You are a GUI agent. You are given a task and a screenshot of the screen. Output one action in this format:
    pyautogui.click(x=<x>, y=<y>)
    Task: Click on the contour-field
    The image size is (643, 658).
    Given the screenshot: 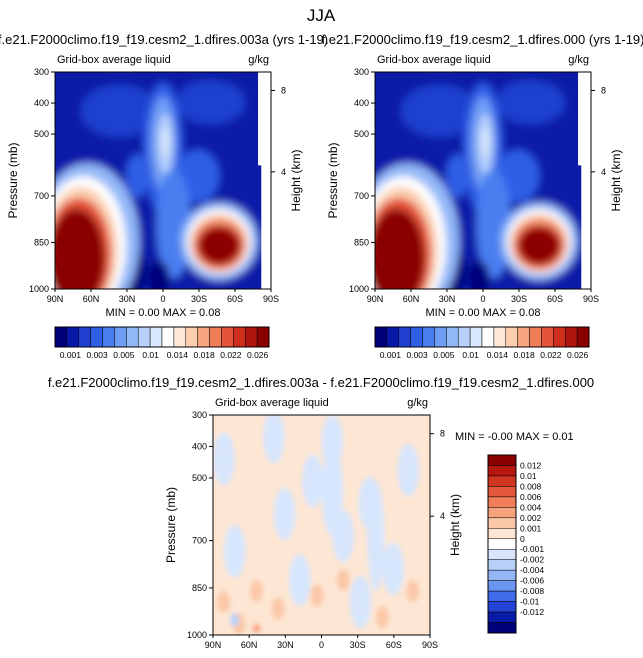 What is the action you would take?
    pyautogui.click(x=163, y=180)
    